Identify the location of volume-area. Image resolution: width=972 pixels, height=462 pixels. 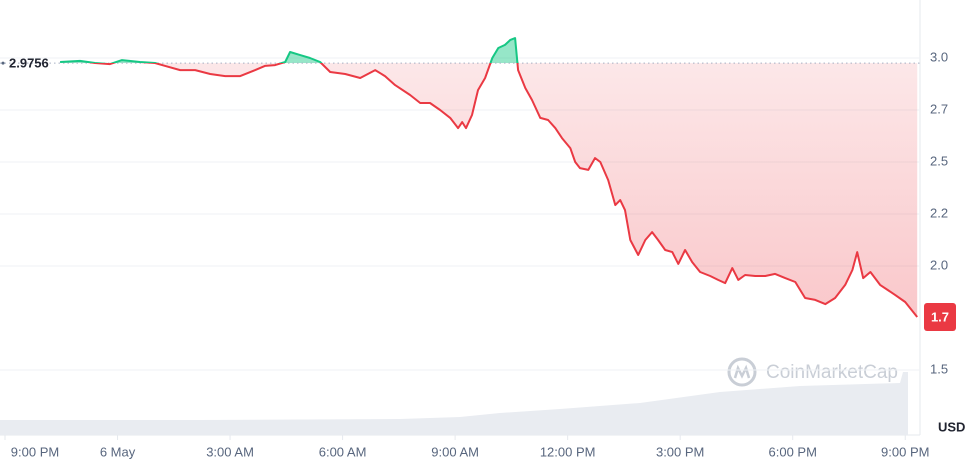
(454, 403).